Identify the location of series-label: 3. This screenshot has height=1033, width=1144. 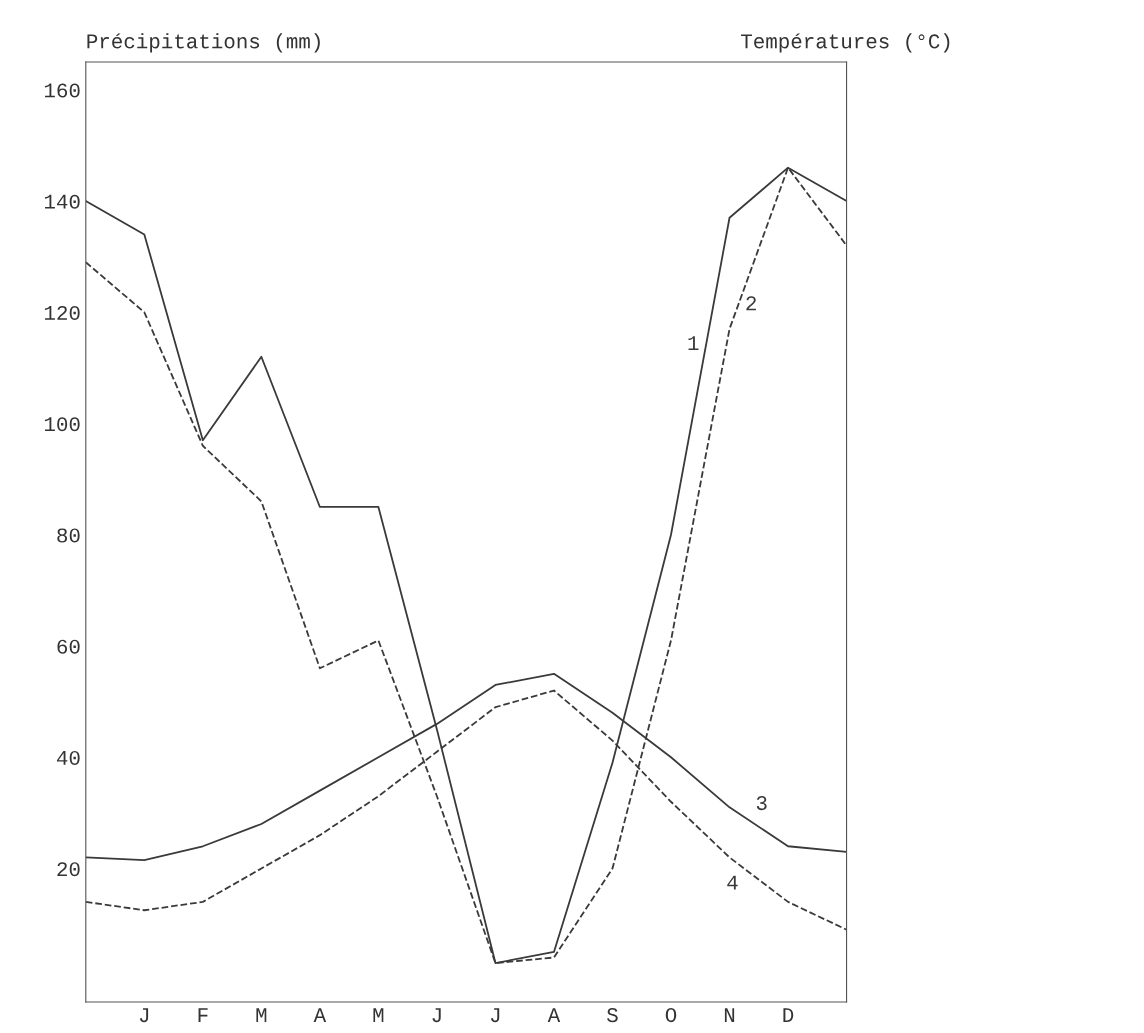
(761, 803).